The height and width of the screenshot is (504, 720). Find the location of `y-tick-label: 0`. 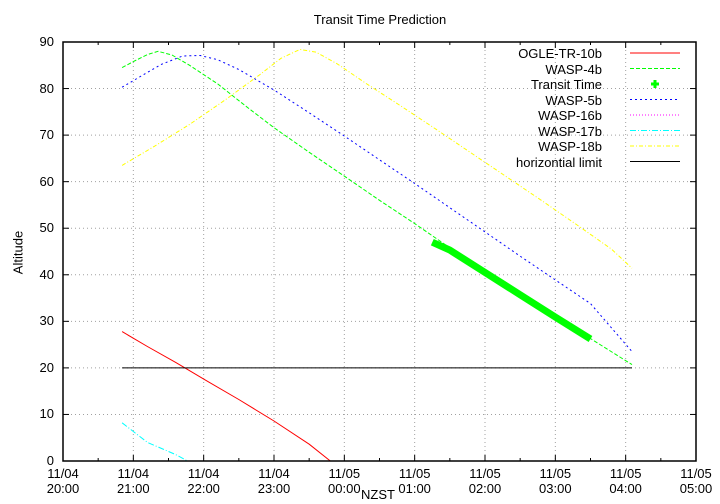

y-tick-label: 0 is located at coordinates (50, 460).